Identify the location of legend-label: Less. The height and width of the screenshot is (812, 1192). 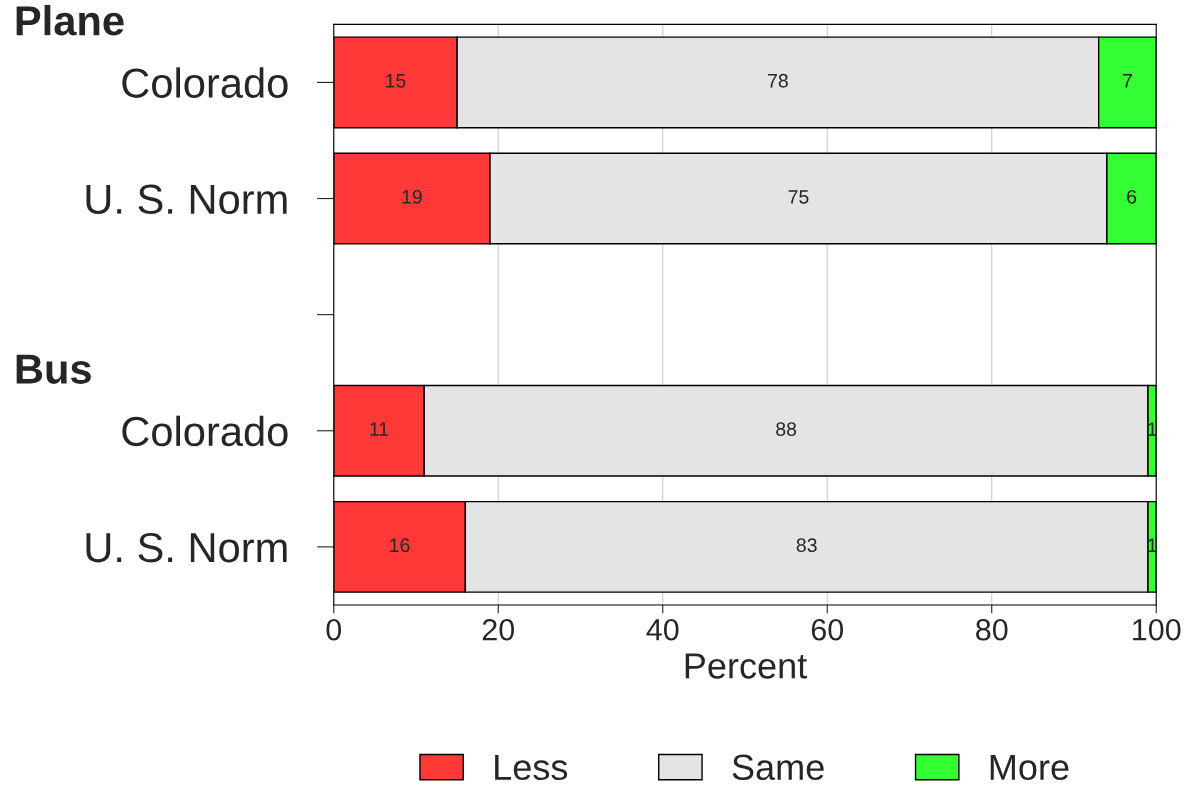
(531, 767).